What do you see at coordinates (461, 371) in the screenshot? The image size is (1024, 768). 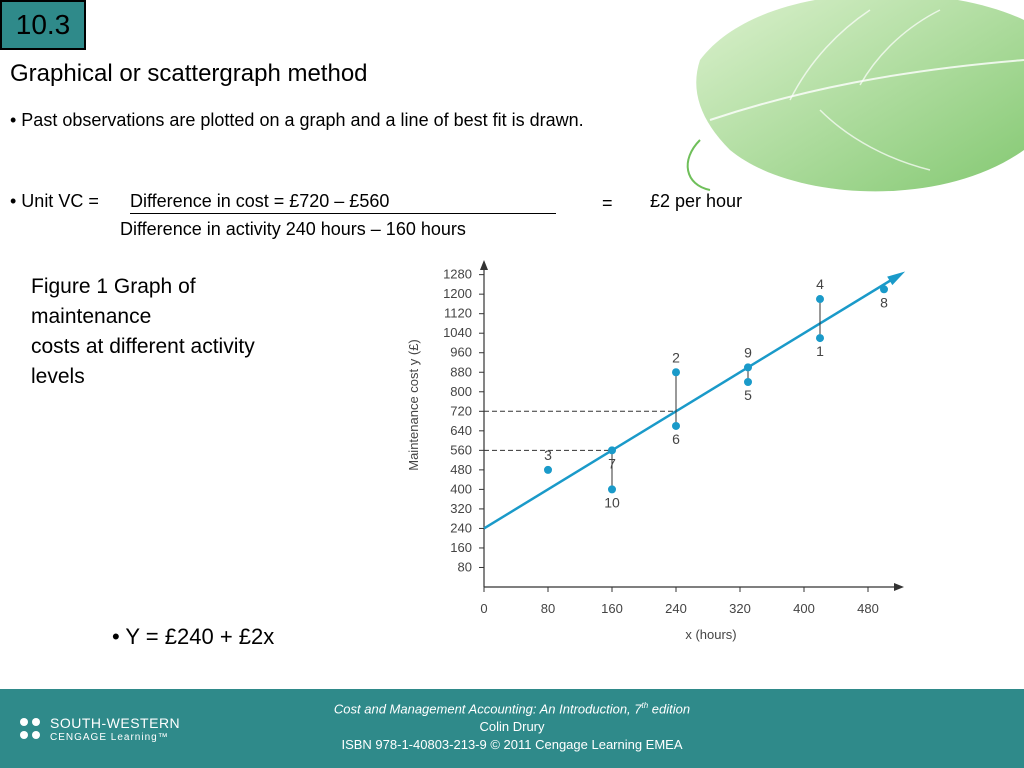 I see `y-tick-label: 880` at bounding box center [461, 371].